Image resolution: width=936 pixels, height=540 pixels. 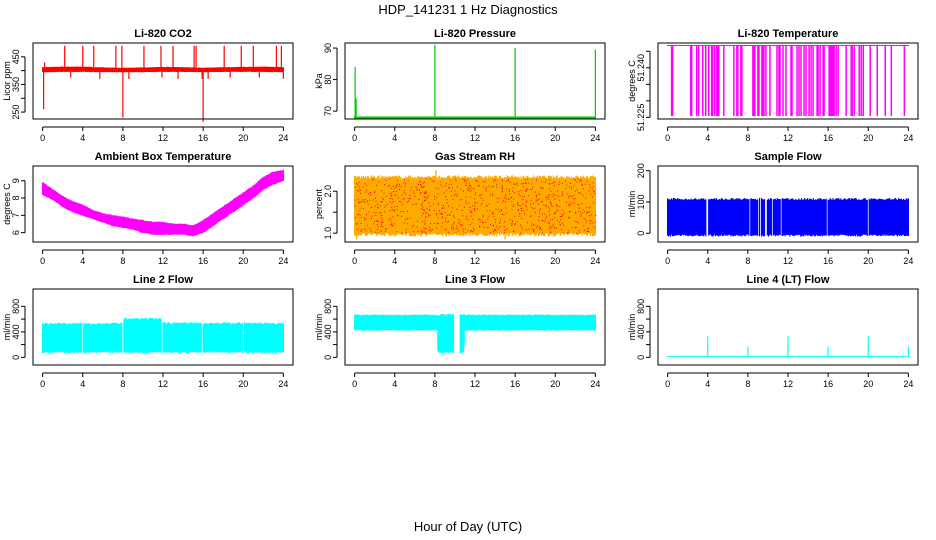 What do you see at coordinates (641, 170) in the screenshot?
I see `y-tick-label: 200` at bounding box center [641, 170].